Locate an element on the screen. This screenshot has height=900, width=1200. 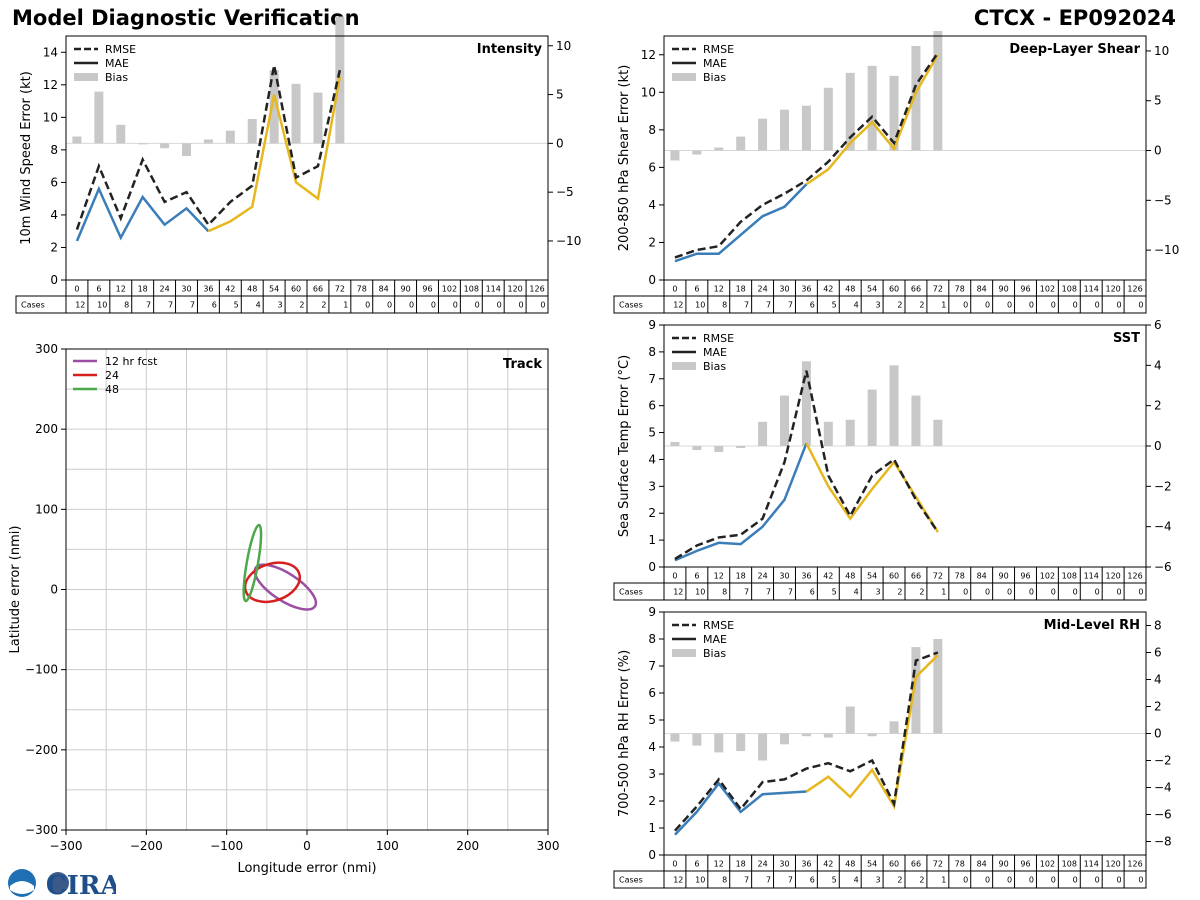
y-tick-label: 8 is located at coordinates (652, 352).